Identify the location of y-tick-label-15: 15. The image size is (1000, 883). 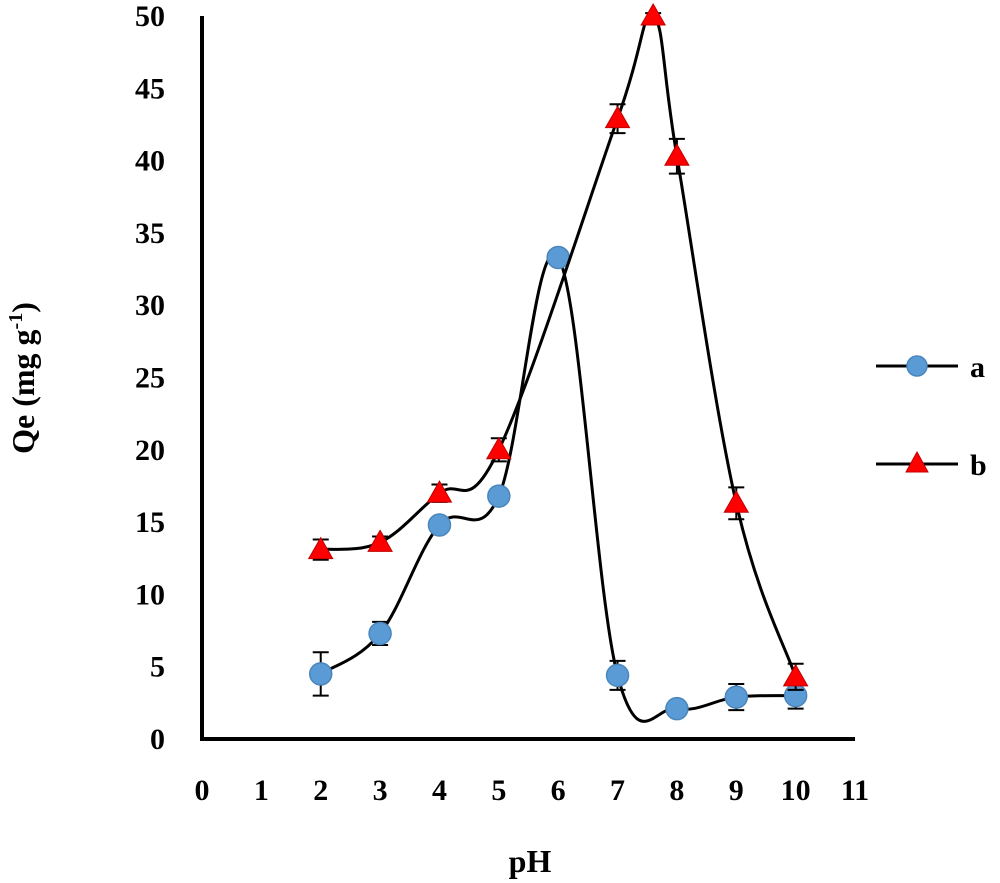
(150, 522).